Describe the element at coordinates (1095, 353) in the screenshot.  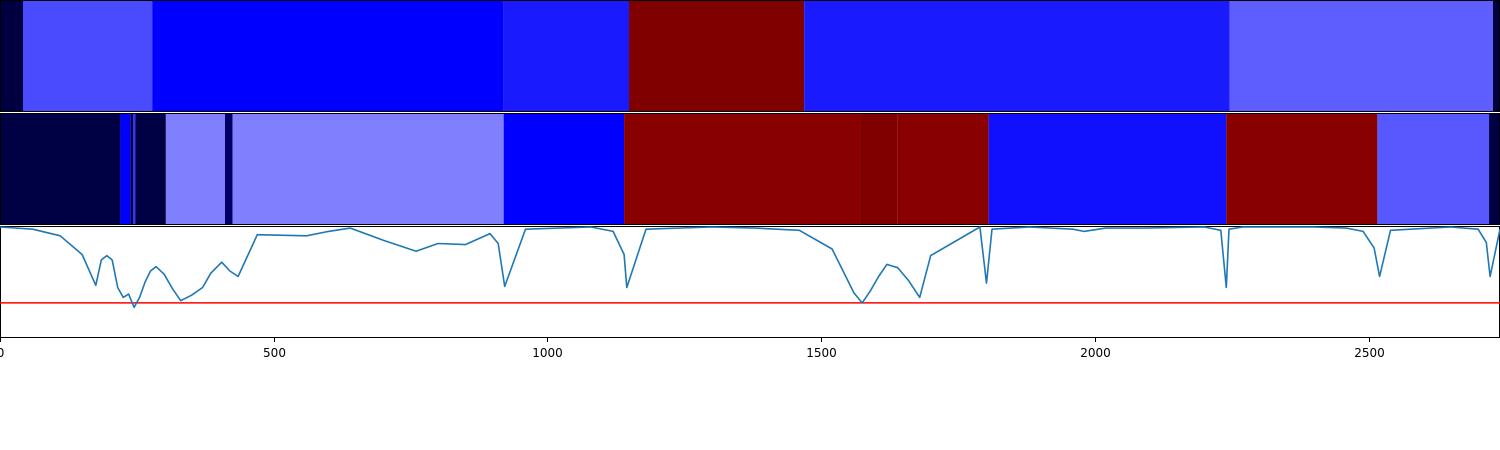
I see `x-tick-label-2000: 2000` at that location.